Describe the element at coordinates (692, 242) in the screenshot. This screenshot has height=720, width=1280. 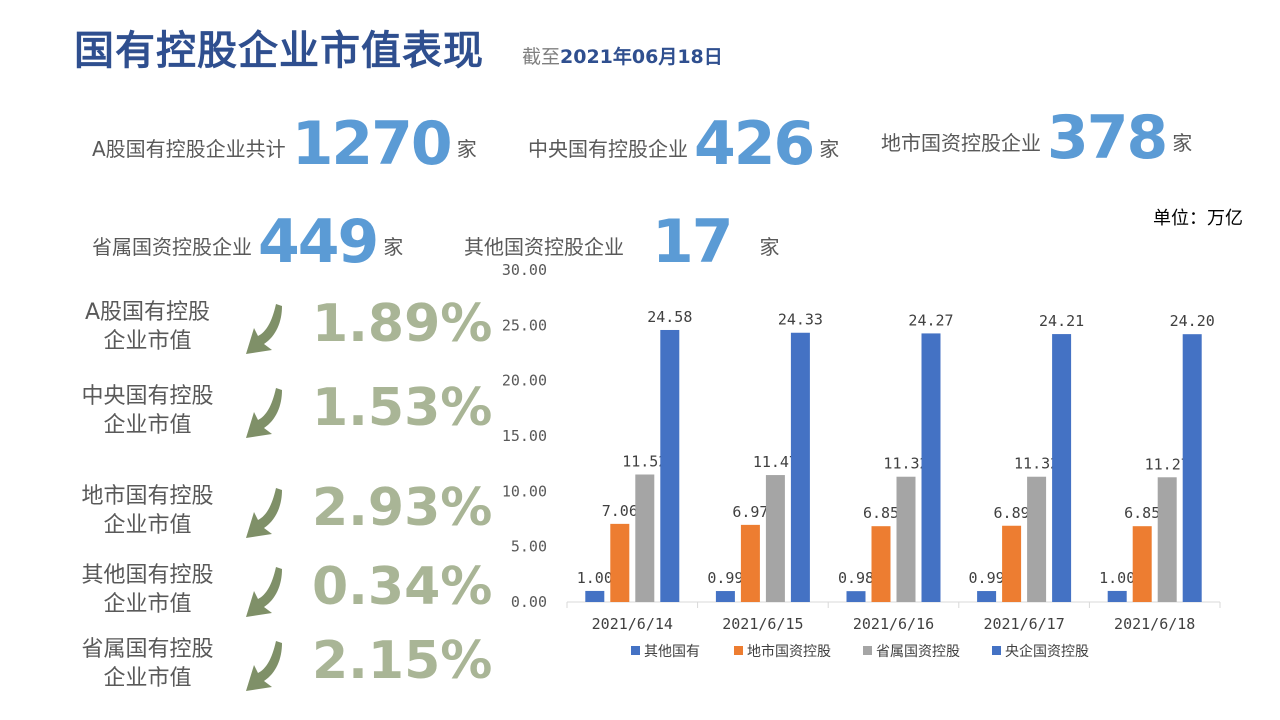
I see `stat-number: 17` at that location.